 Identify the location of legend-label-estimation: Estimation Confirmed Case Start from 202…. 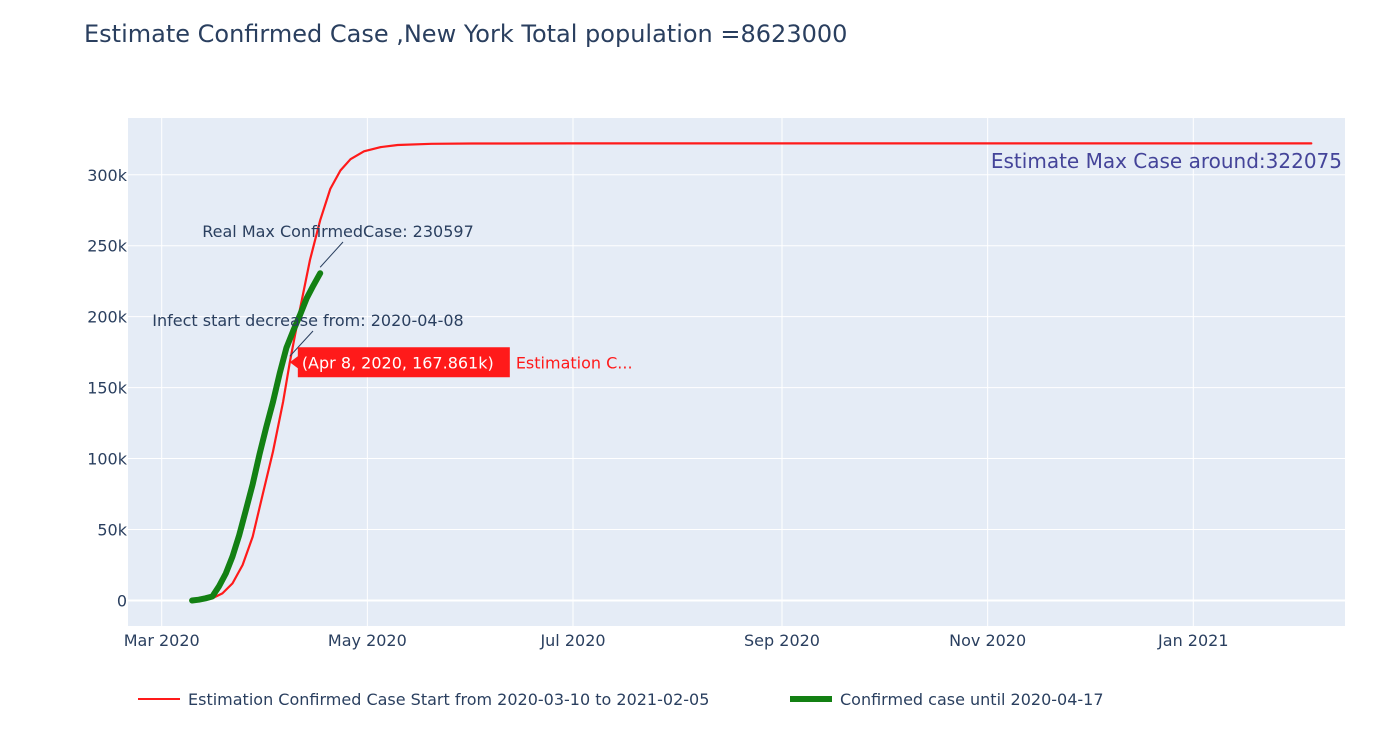
(448, 699).